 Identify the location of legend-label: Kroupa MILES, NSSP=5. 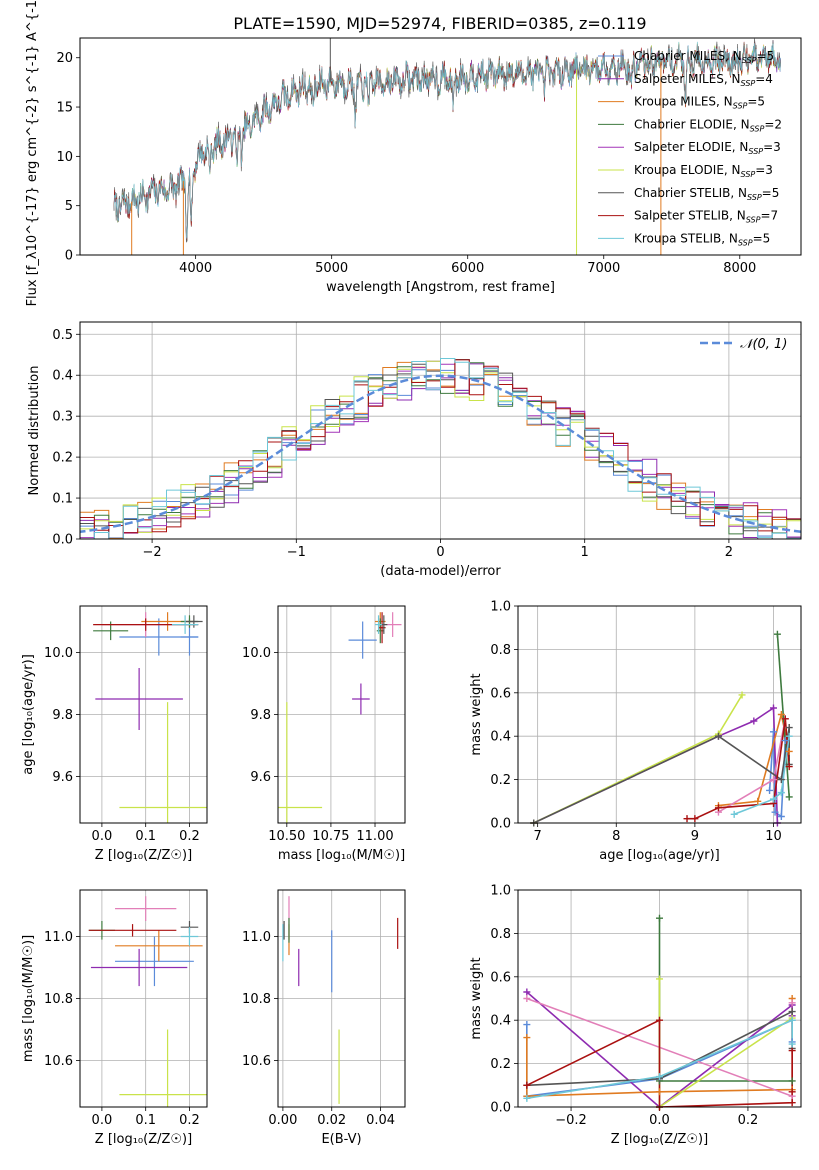
(699, 103).